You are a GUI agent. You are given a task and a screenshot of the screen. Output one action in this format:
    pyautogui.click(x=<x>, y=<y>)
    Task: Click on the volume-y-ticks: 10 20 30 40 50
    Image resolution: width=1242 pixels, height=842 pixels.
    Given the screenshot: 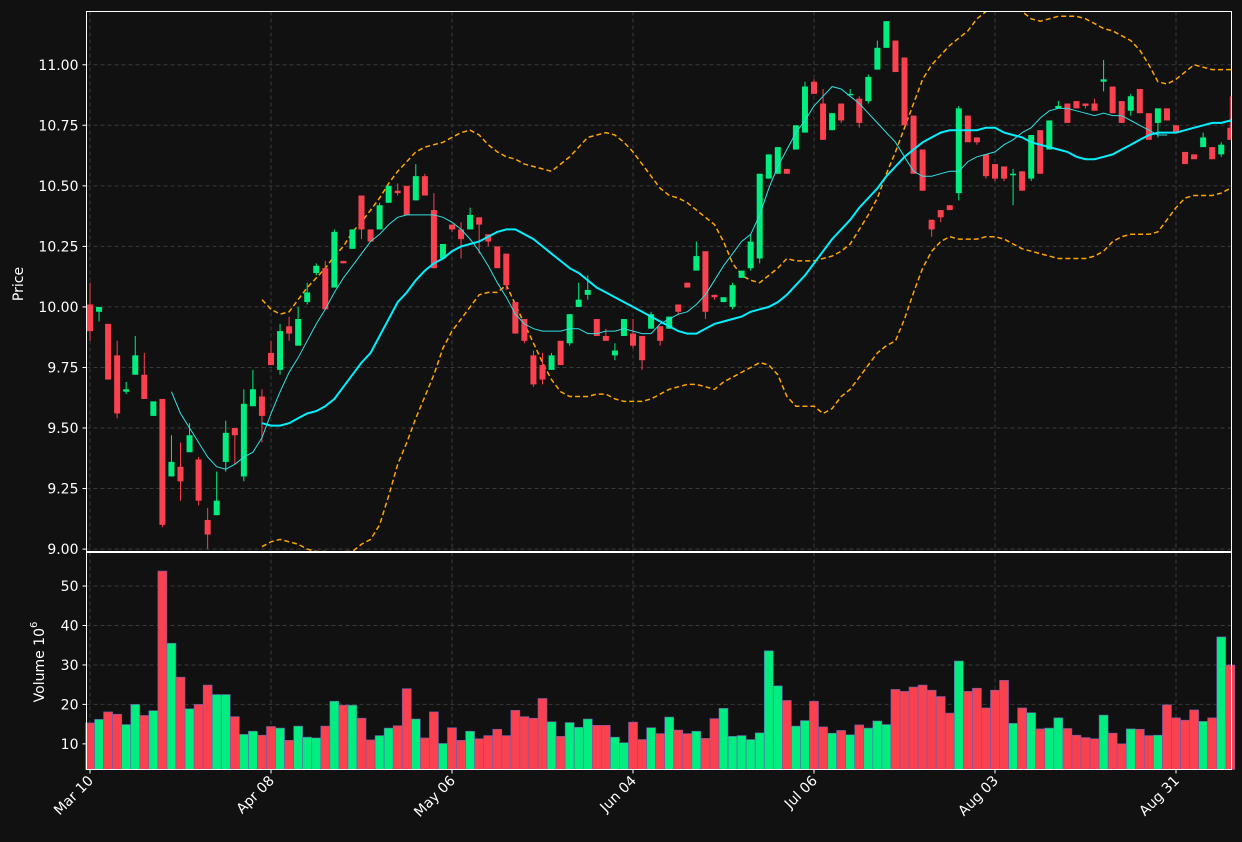 What is the action you would take?
    pyautogui.click(x=74, y=666)
    